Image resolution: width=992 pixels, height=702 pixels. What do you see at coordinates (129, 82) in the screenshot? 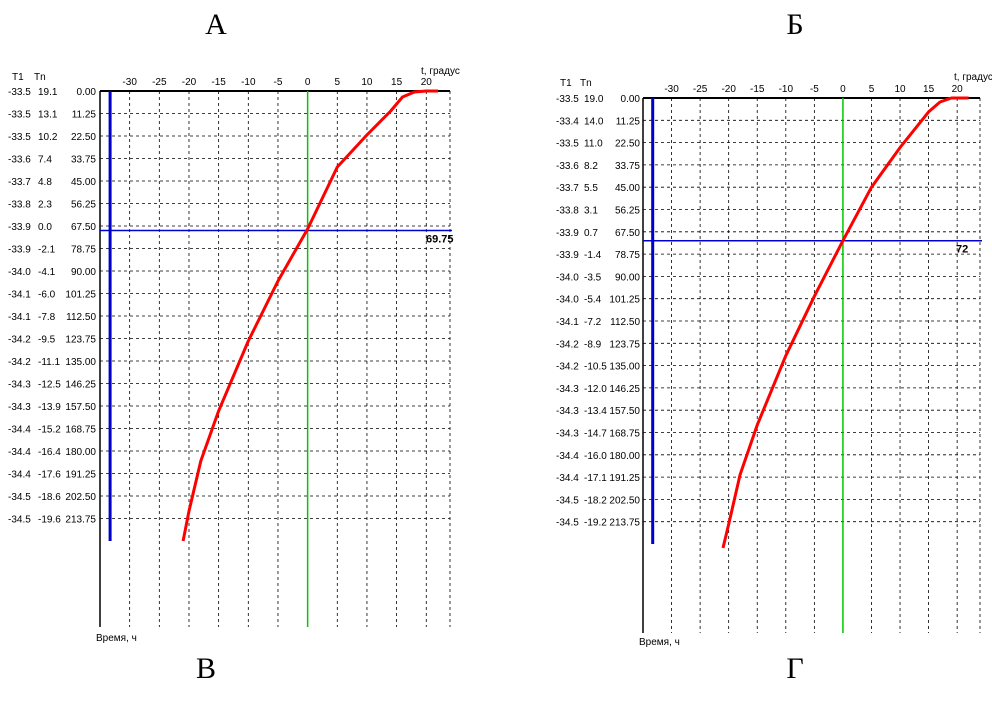
I see `x-tick-label: -30` at bounding box center [129, 82].